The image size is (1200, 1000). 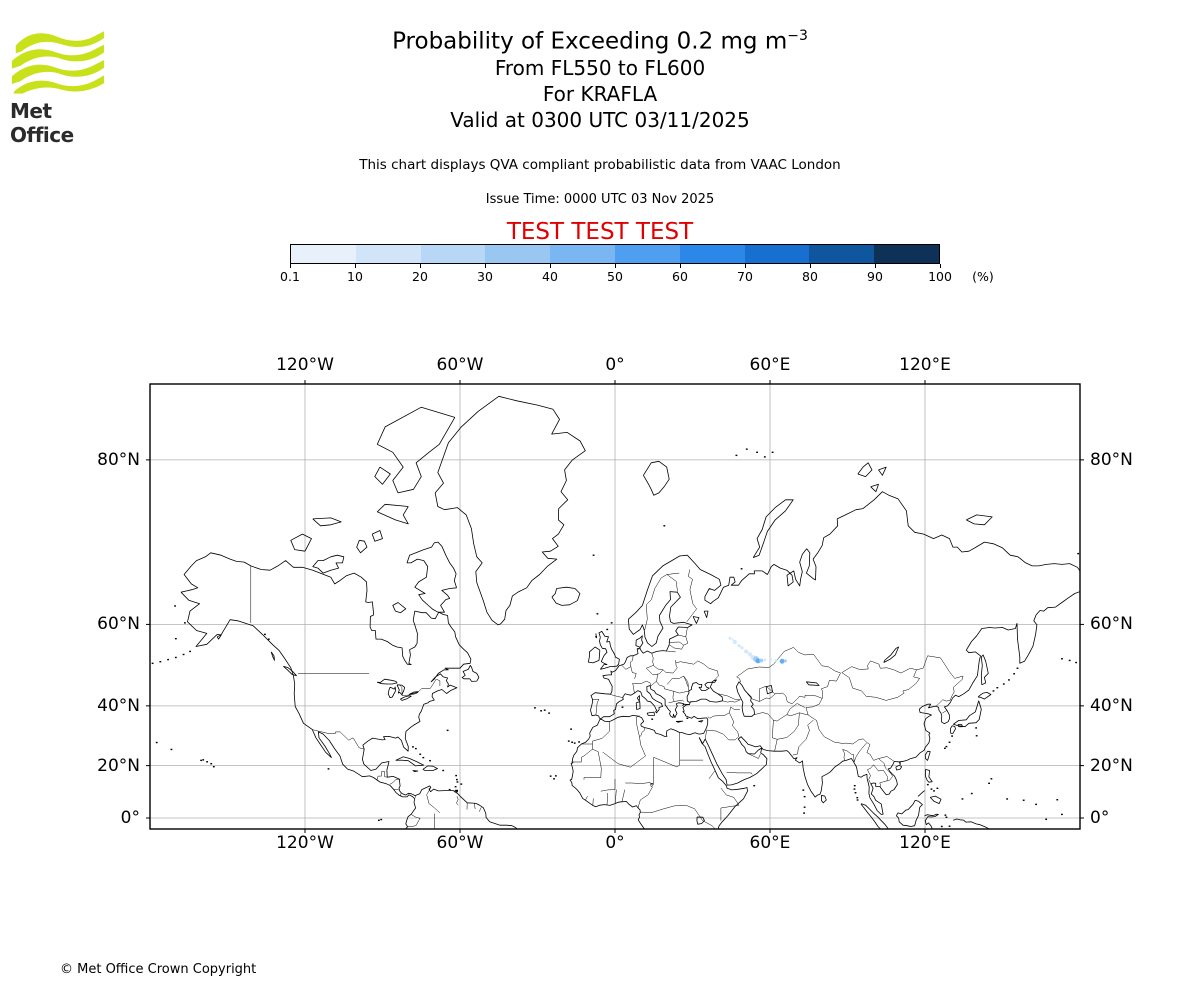 I want to click on colorbar-tick-label: 50, so click(x=615, y=276).